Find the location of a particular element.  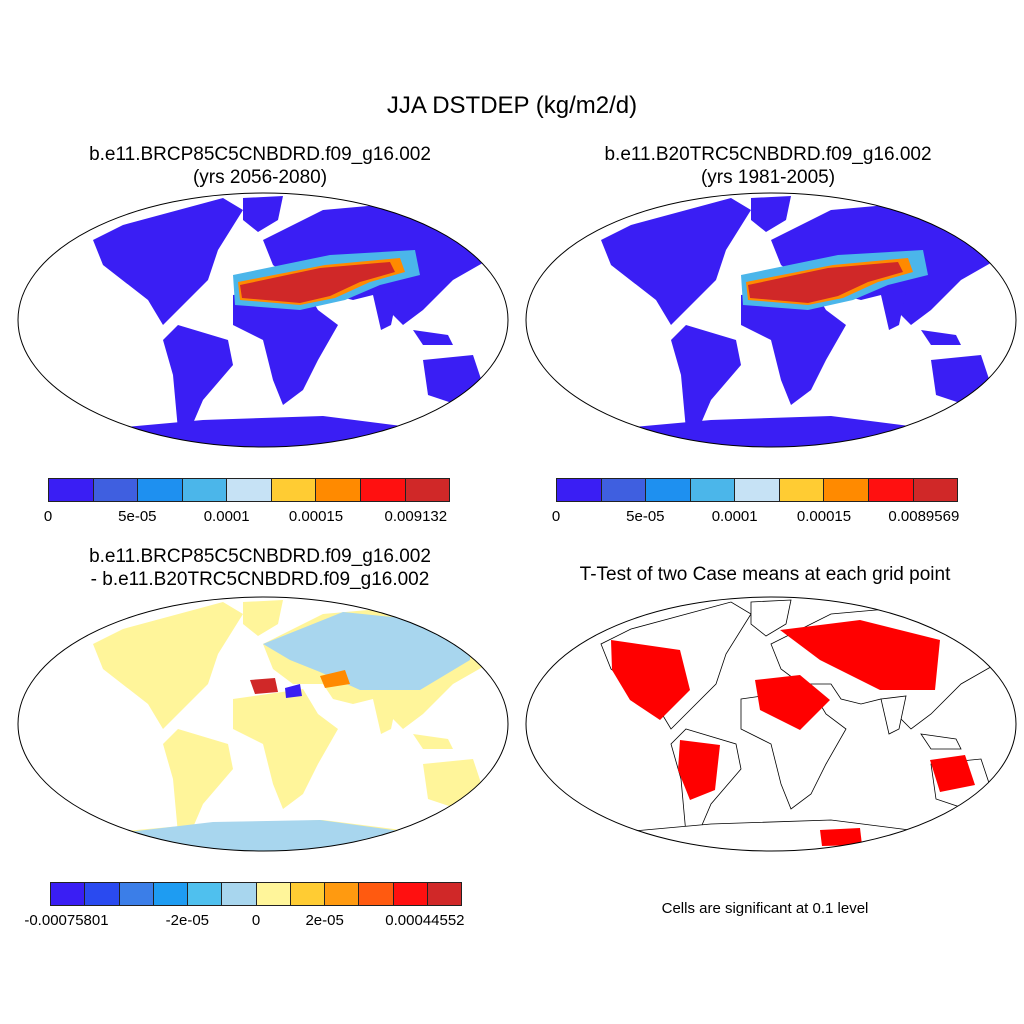

panel-future-title-line2: (yrs 2056-2080) is located at coordinates (260, 177).